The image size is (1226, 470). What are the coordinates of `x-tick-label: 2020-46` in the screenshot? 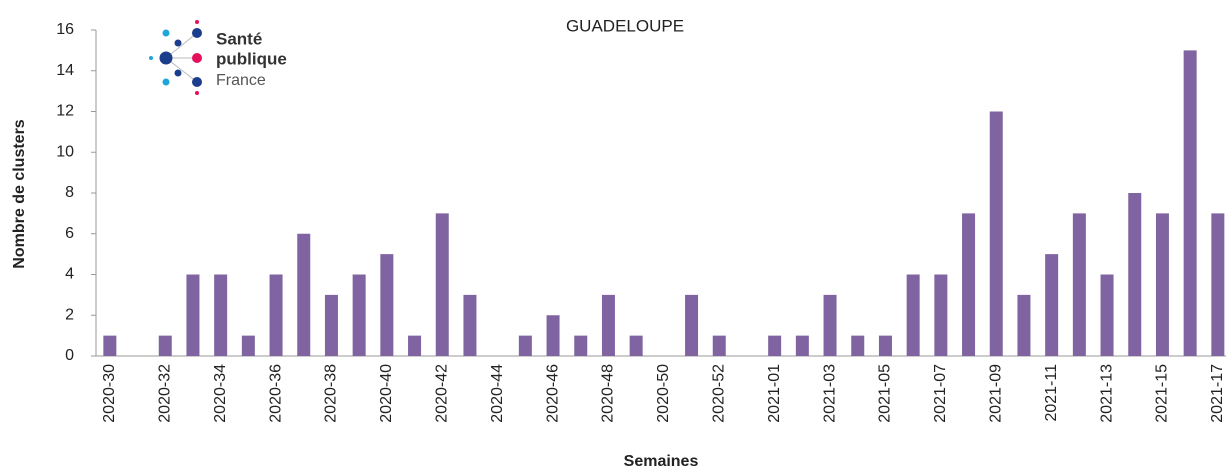 It's located at (552, 393).